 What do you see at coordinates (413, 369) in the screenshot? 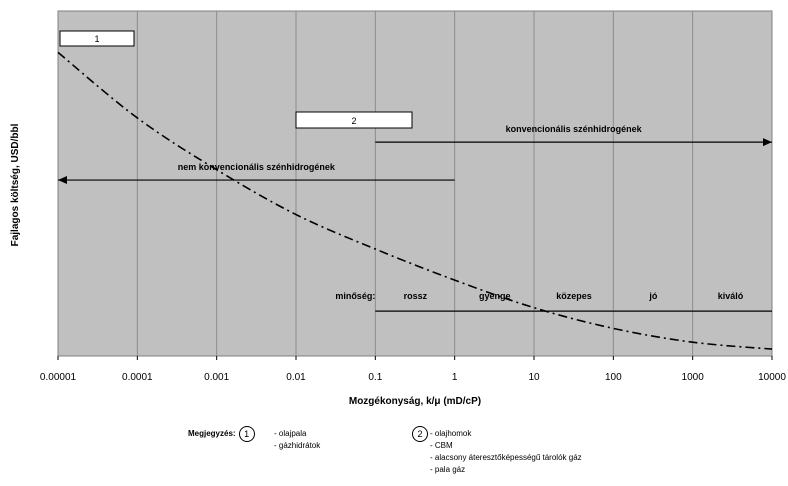
I see `x-tick-labels: 0.00001 0.0001 0.001 0.01 0.1 1 10 100 1000 10000` at bounding box center [413, 369].